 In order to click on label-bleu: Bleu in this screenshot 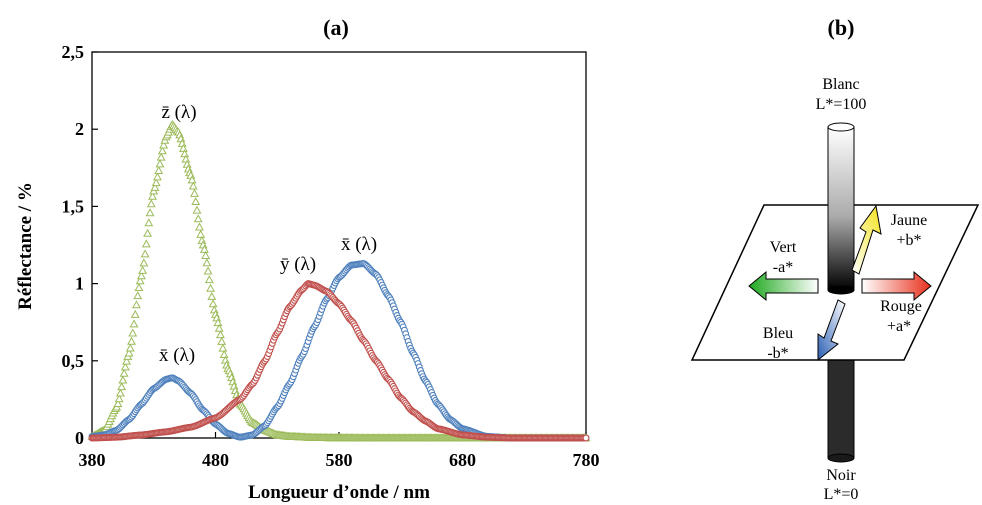, I will do `click(778, 333)`.